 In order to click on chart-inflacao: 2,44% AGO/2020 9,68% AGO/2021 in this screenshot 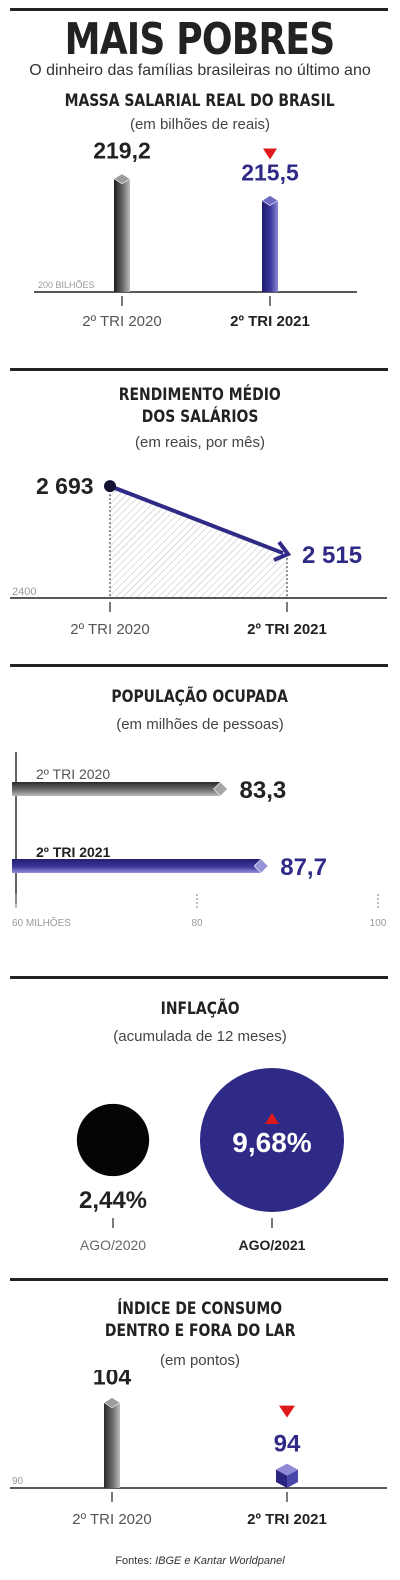, I will do `click(210, 1160)`.